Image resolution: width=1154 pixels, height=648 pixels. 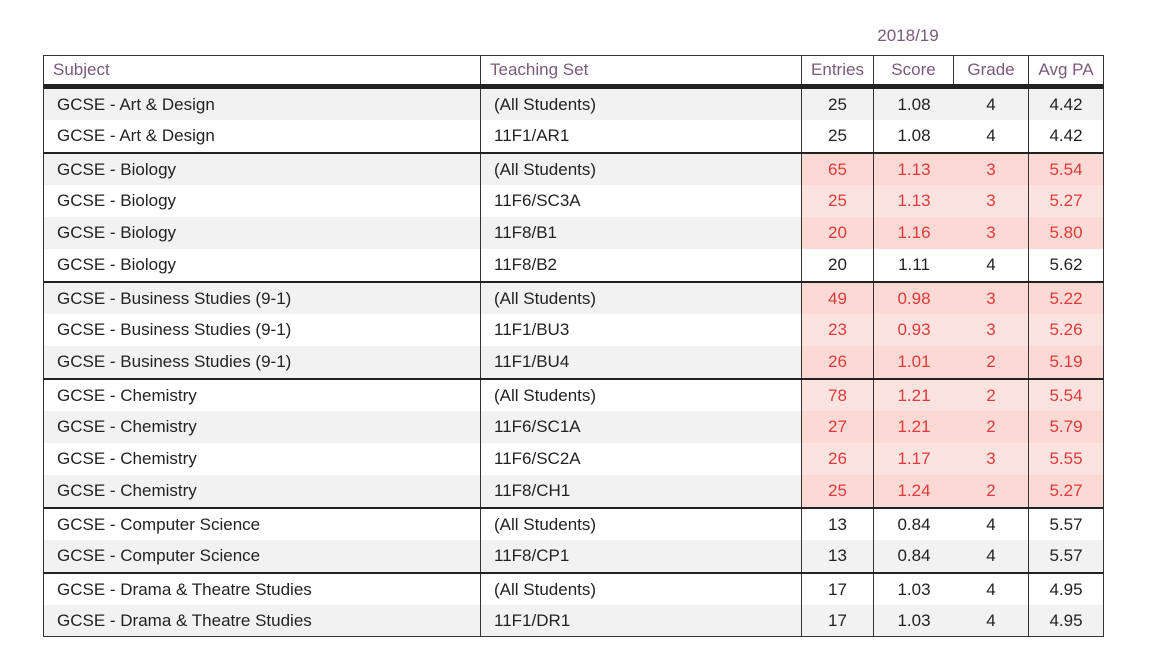 I want to click on score-cell: 1.11, so click(x=914, y=264).